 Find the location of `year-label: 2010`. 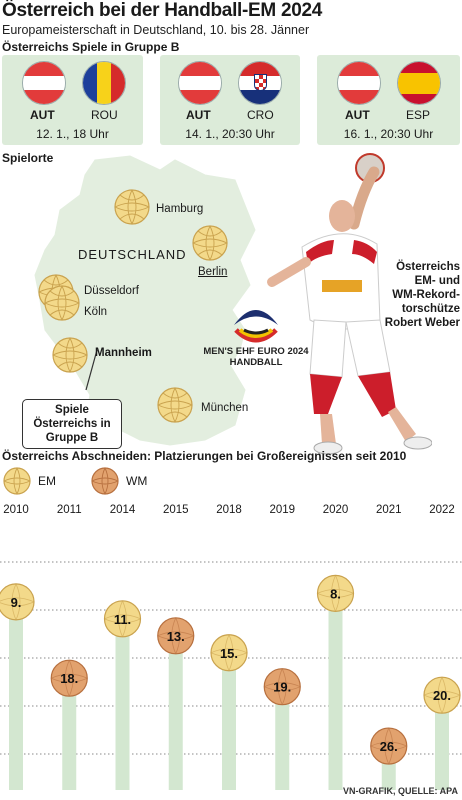

year-label: 2010 is located at coordinates (16, 510).